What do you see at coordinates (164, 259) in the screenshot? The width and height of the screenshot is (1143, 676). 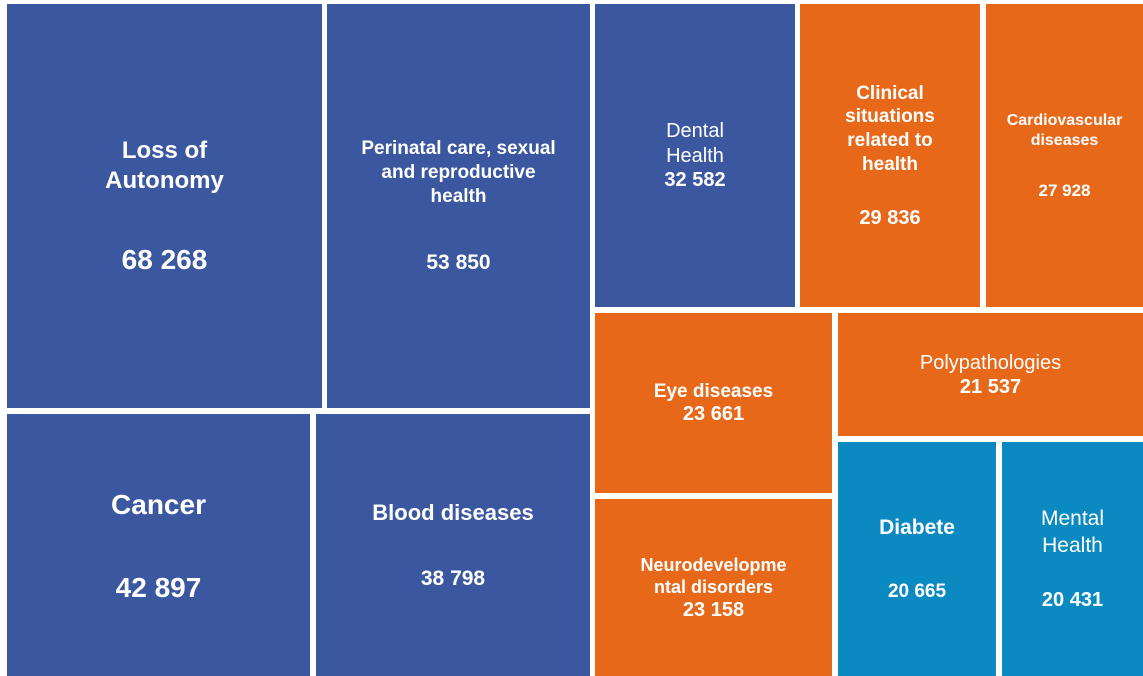 I see `tile-value: 68 268` at bounding box center [164, 259].